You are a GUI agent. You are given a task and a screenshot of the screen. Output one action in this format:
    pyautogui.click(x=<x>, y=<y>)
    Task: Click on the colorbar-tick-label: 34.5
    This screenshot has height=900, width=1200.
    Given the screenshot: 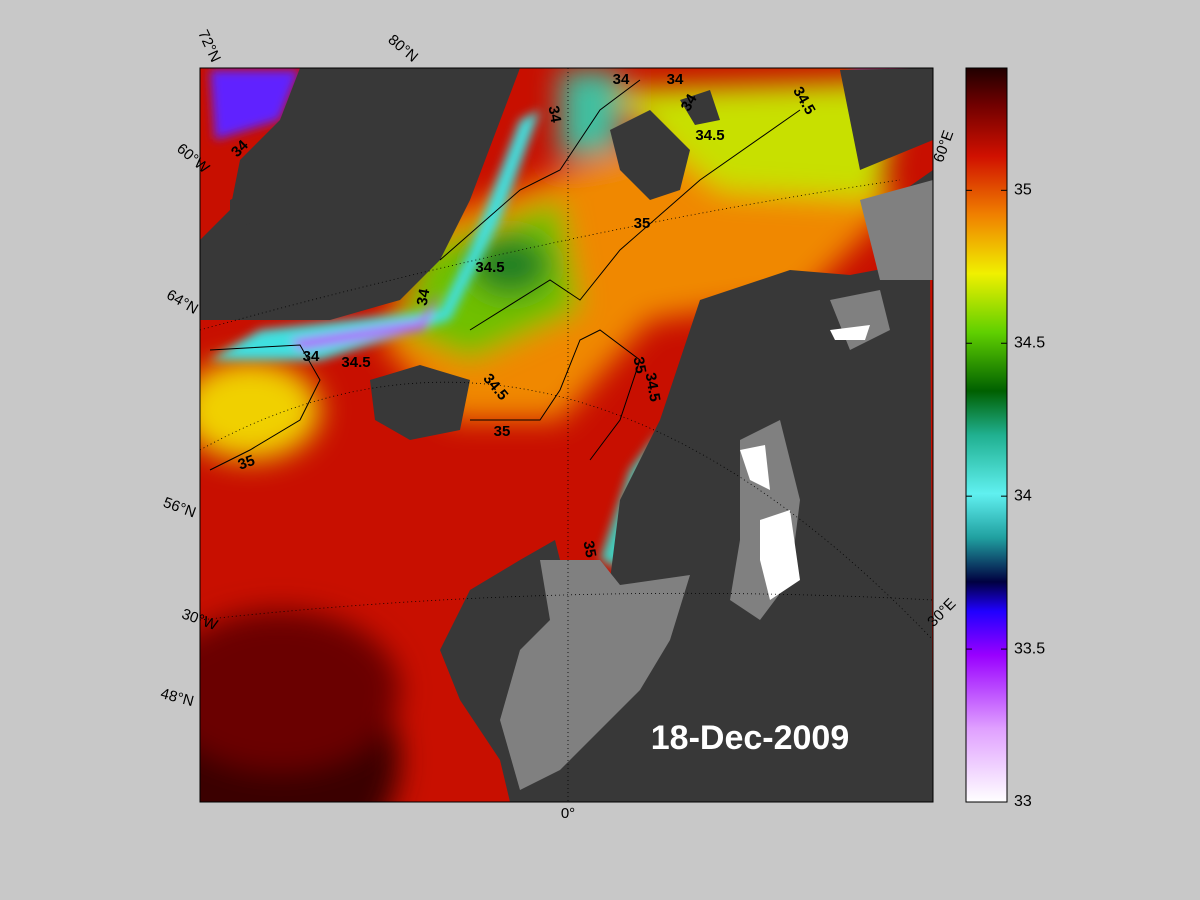 What is the action you would take?
    pyautogui.click(x=1029, y=342)
    